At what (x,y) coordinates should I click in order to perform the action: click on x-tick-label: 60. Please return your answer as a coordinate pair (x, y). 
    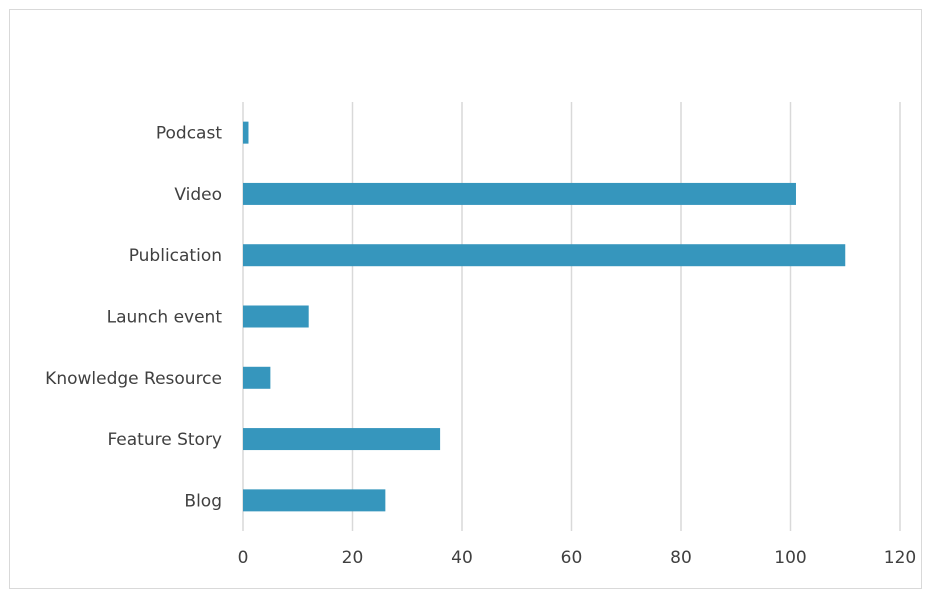
    Looking at the image, I should click on (572, 558).